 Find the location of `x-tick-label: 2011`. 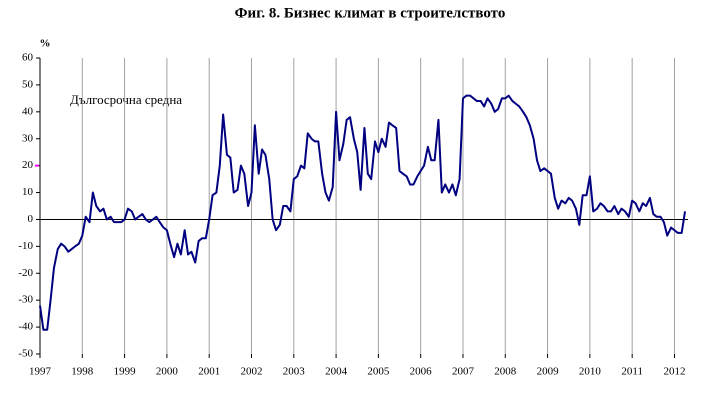

x-tick-label: 2011 is located at coordinates (632, 372).